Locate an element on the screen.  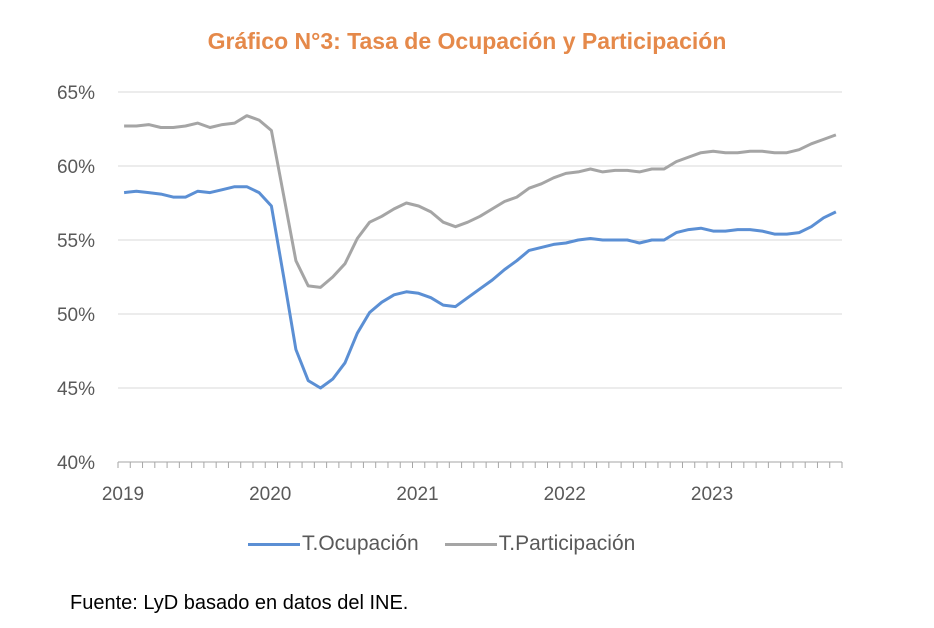
y-tick-label: 40% is located at coordinates (76, 463).